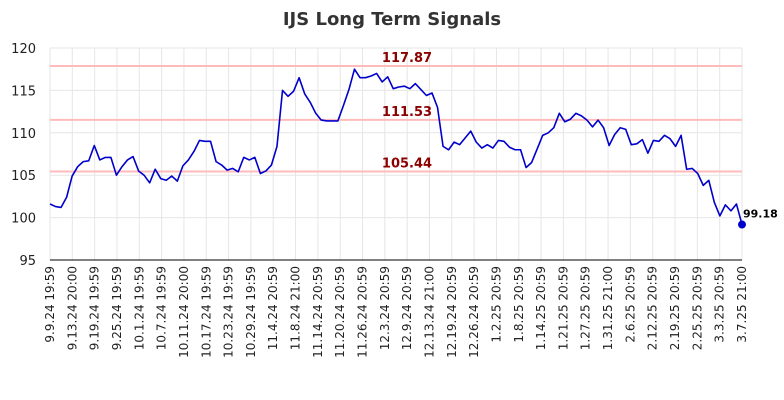 The height and width of the screenshot is (400, 784). What do you see at coordinates (50, 304) in the screenshot?
I see `x-tick-label: 9.9.24 19:59` at bounding box center [50, 304].